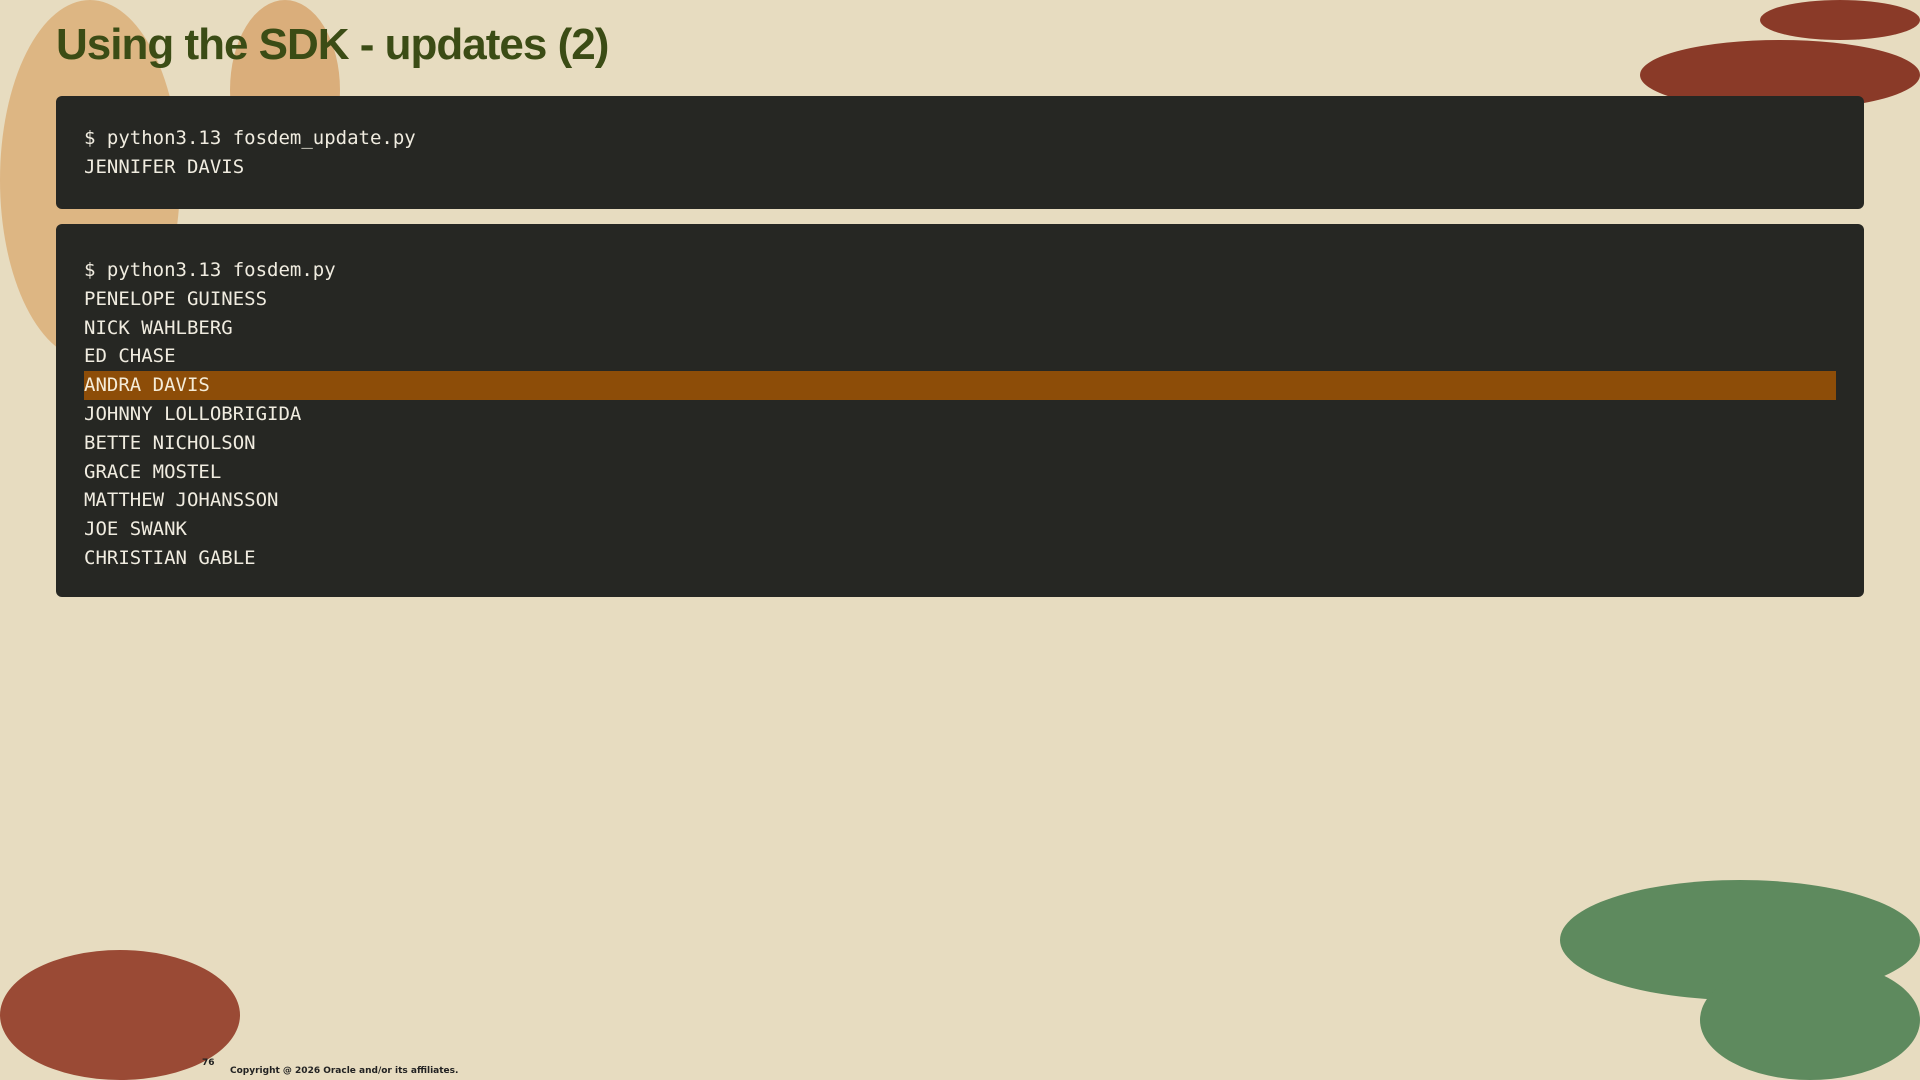 The height and width of the screenshot is (1080, 1920). What do you see at coordinates (164, 166) in the screenshot?
I see `terminal-line: JENNIFER DAVIS` at bounding box center [164, 166].